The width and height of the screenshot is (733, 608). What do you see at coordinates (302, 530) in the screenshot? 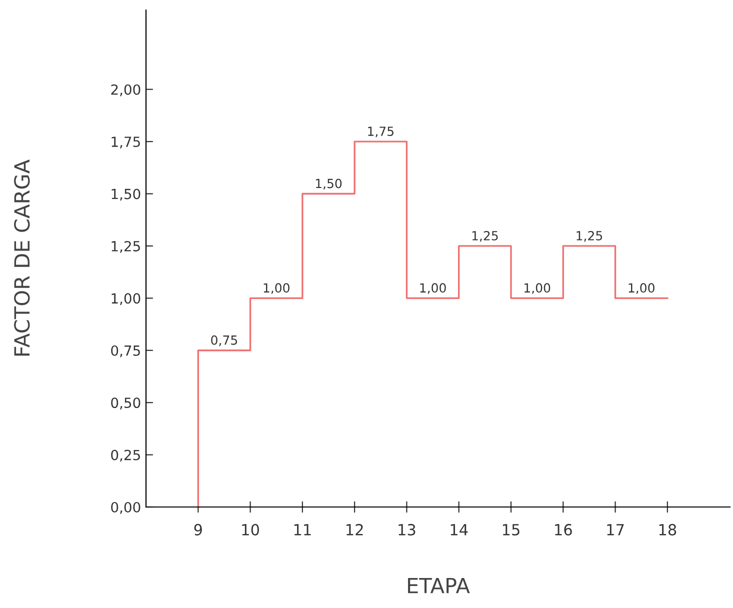
I see `x-tick-label: 11` at bounding box center [302, 530].